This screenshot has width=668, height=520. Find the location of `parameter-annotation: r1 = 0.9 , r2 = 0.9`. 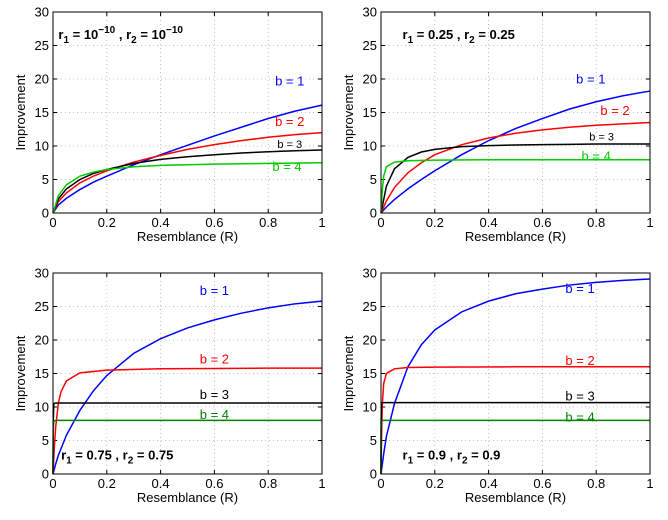

parameter-annotation: r1 = 0.9 , r2 = 0.9 is located at coordinates (452, 456).